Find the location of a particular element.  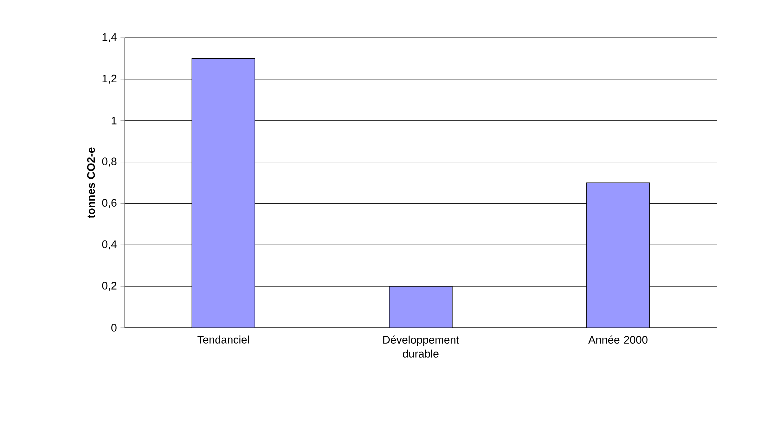

y-tick-label: 0,4 is located at coordinates (109, 245).